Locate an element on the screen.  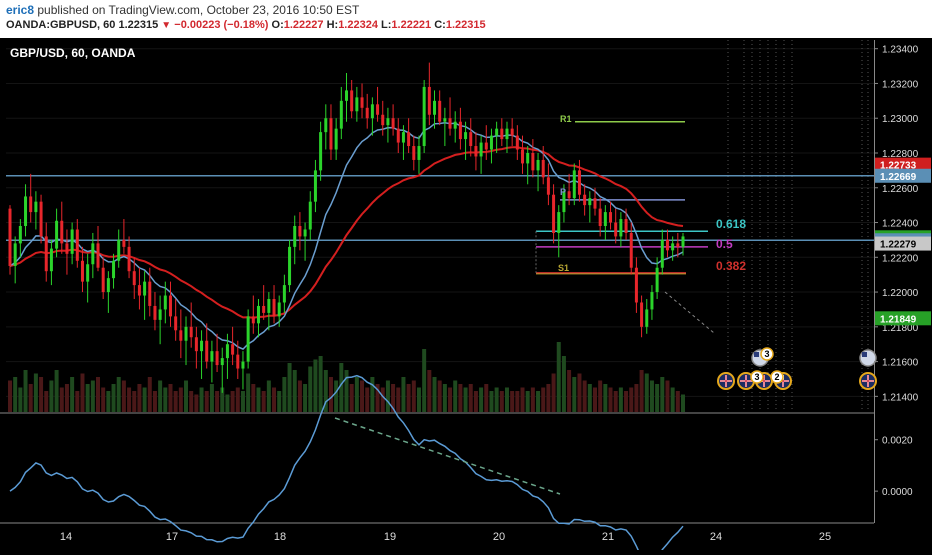
time-axis-label: 17 is located at coordinates (172, 537).